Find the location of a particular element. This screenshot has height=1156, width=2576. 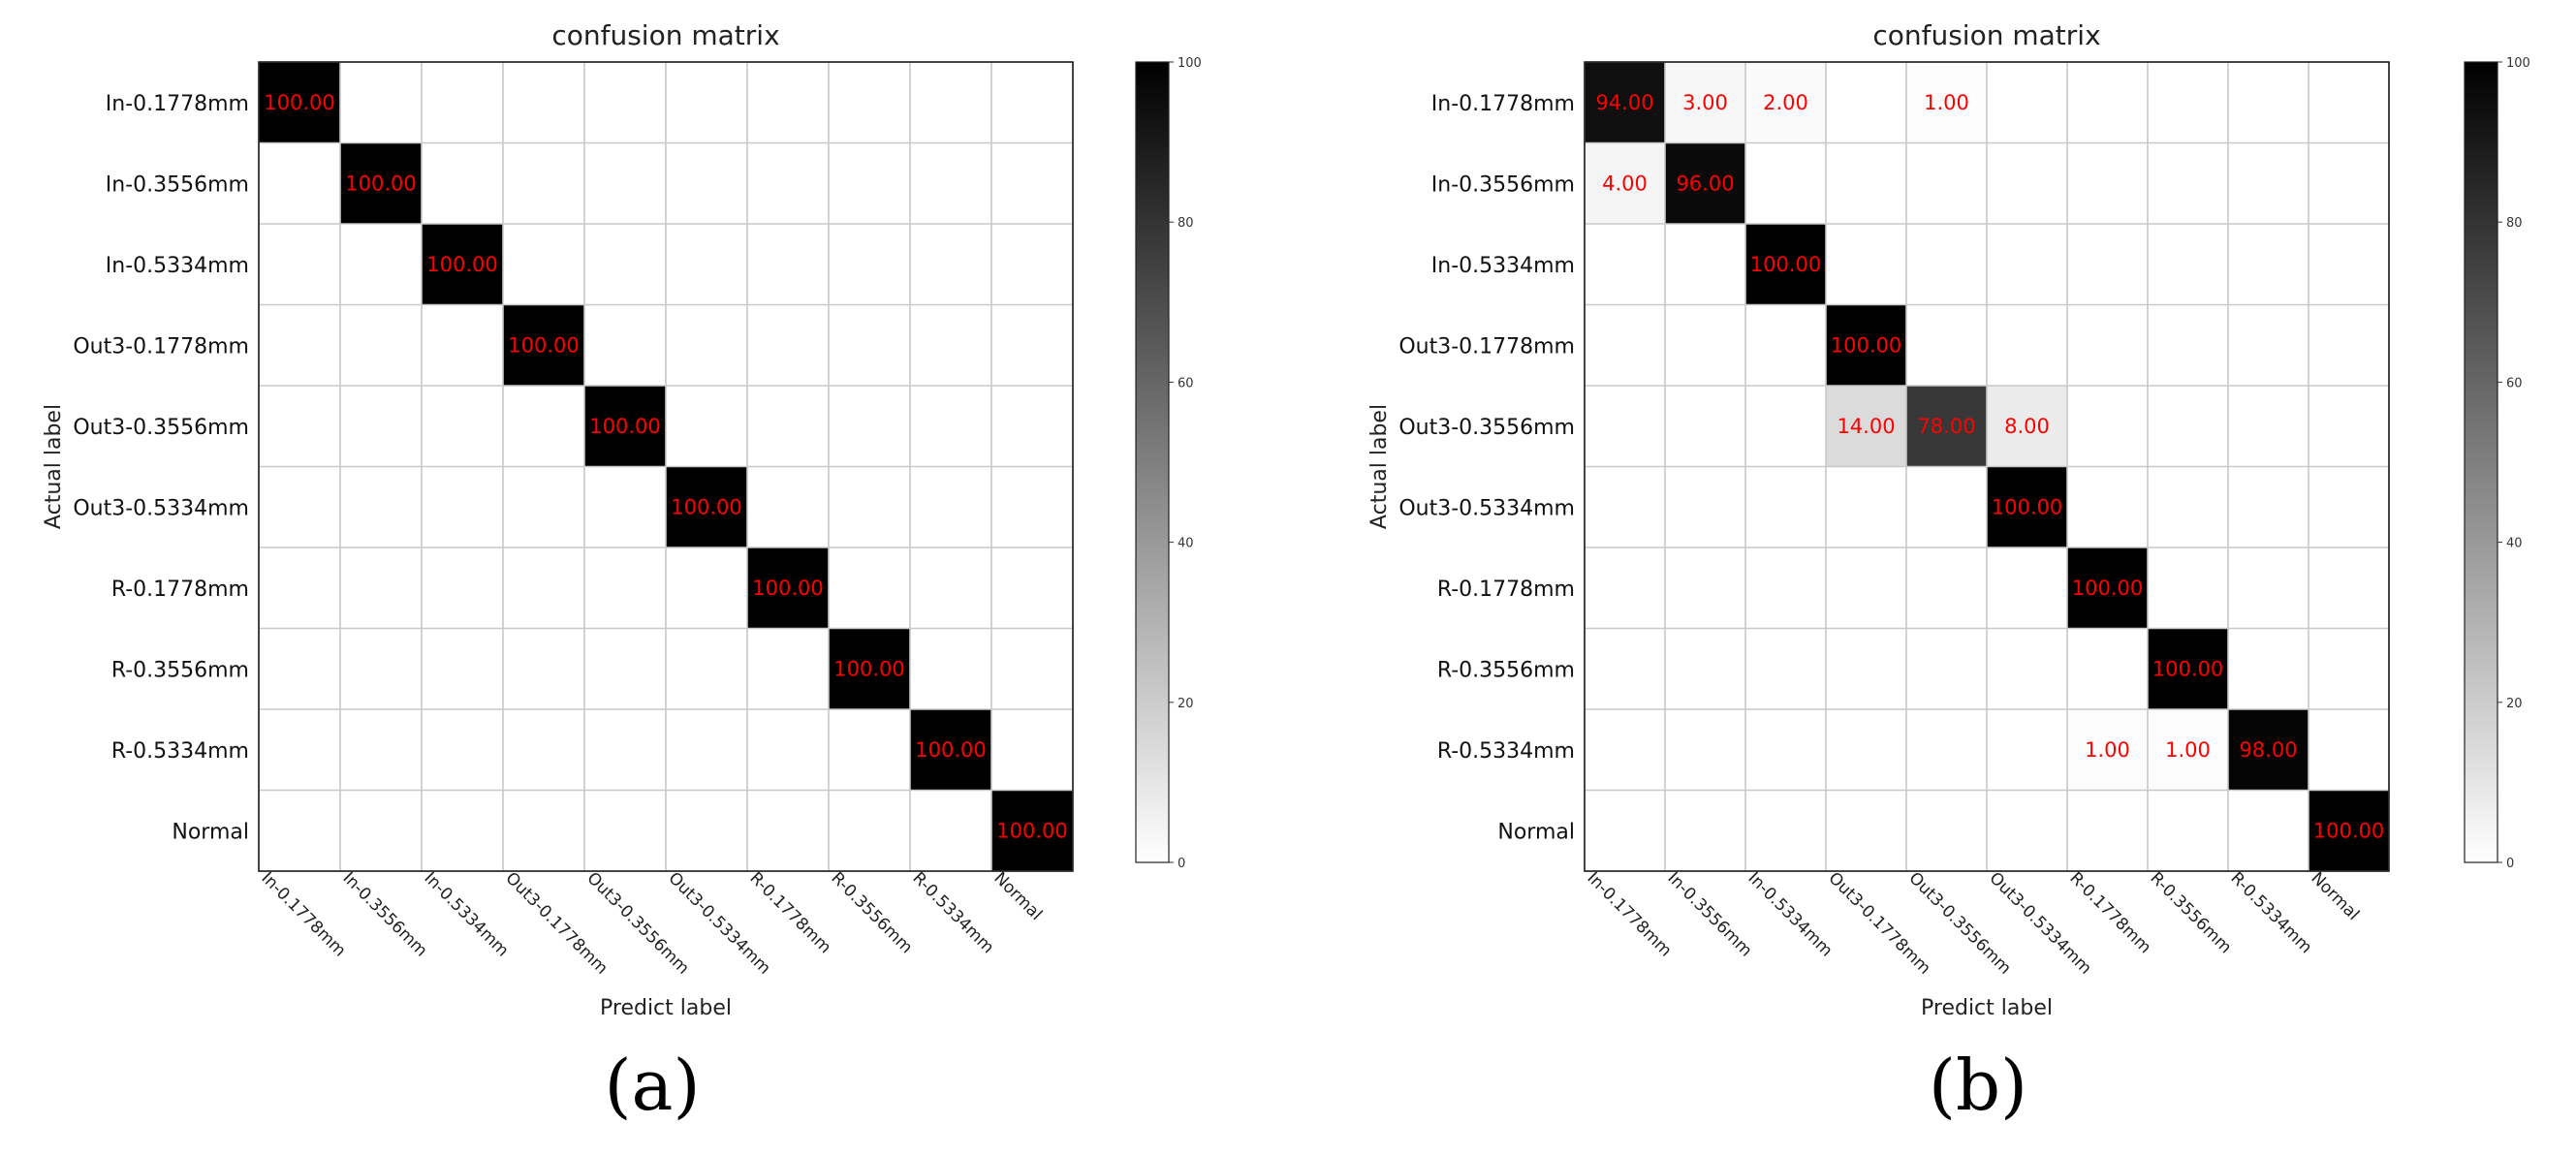

cell-value-label-4-4: 100.00 is located at coordinates (624, 427).